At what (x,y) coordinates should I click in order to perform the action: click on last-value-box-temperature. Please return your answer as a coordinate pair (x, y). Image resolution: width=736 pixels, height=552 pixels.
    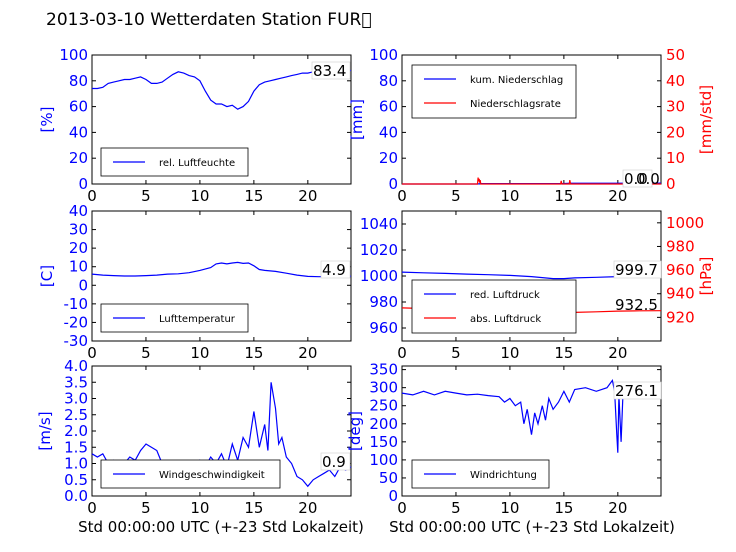
    Looking at the image, I should click on (335, 269).